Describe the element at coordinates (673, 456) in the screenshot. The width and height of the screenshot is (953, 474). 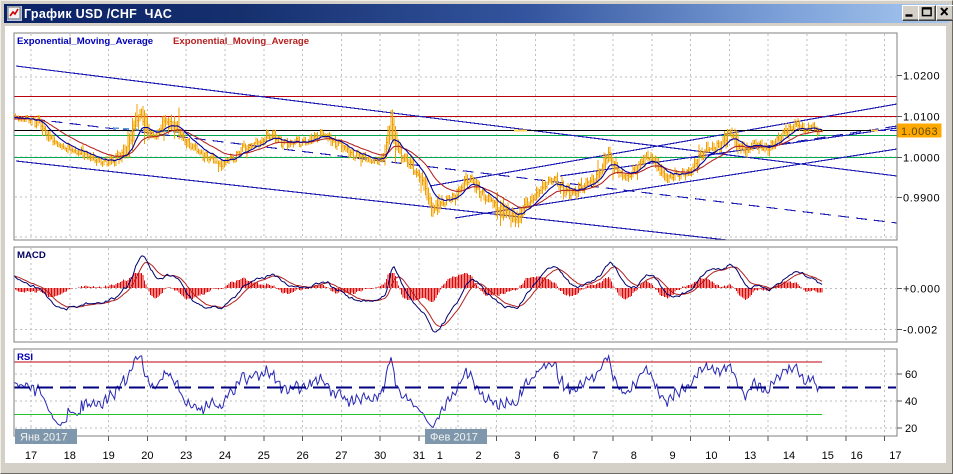
I see `svg-text: 9` at that location.